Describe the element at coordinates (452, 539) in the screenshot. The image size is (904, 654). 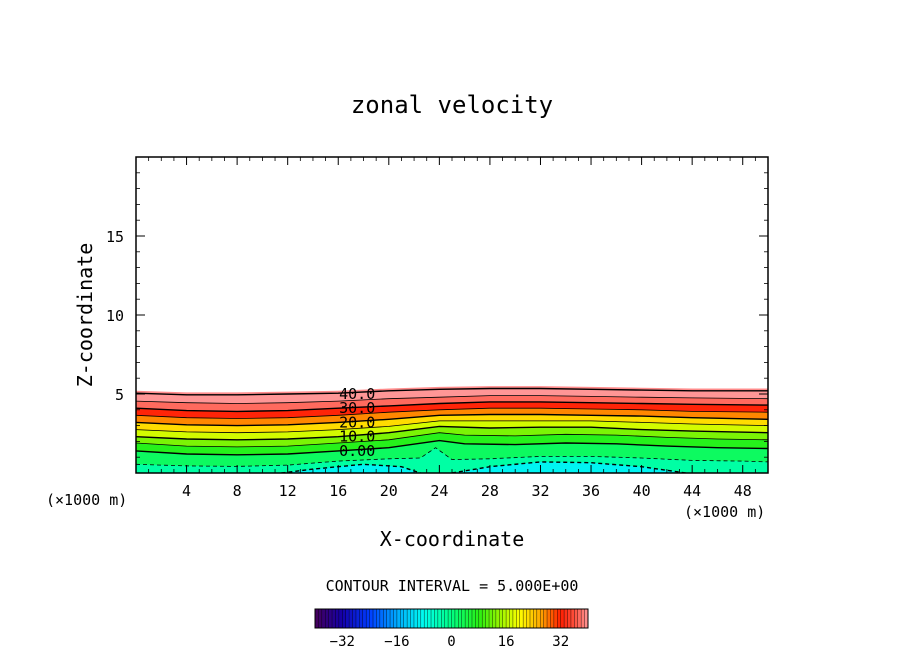
I see `x-axis-label: X-coordinate` at that location.